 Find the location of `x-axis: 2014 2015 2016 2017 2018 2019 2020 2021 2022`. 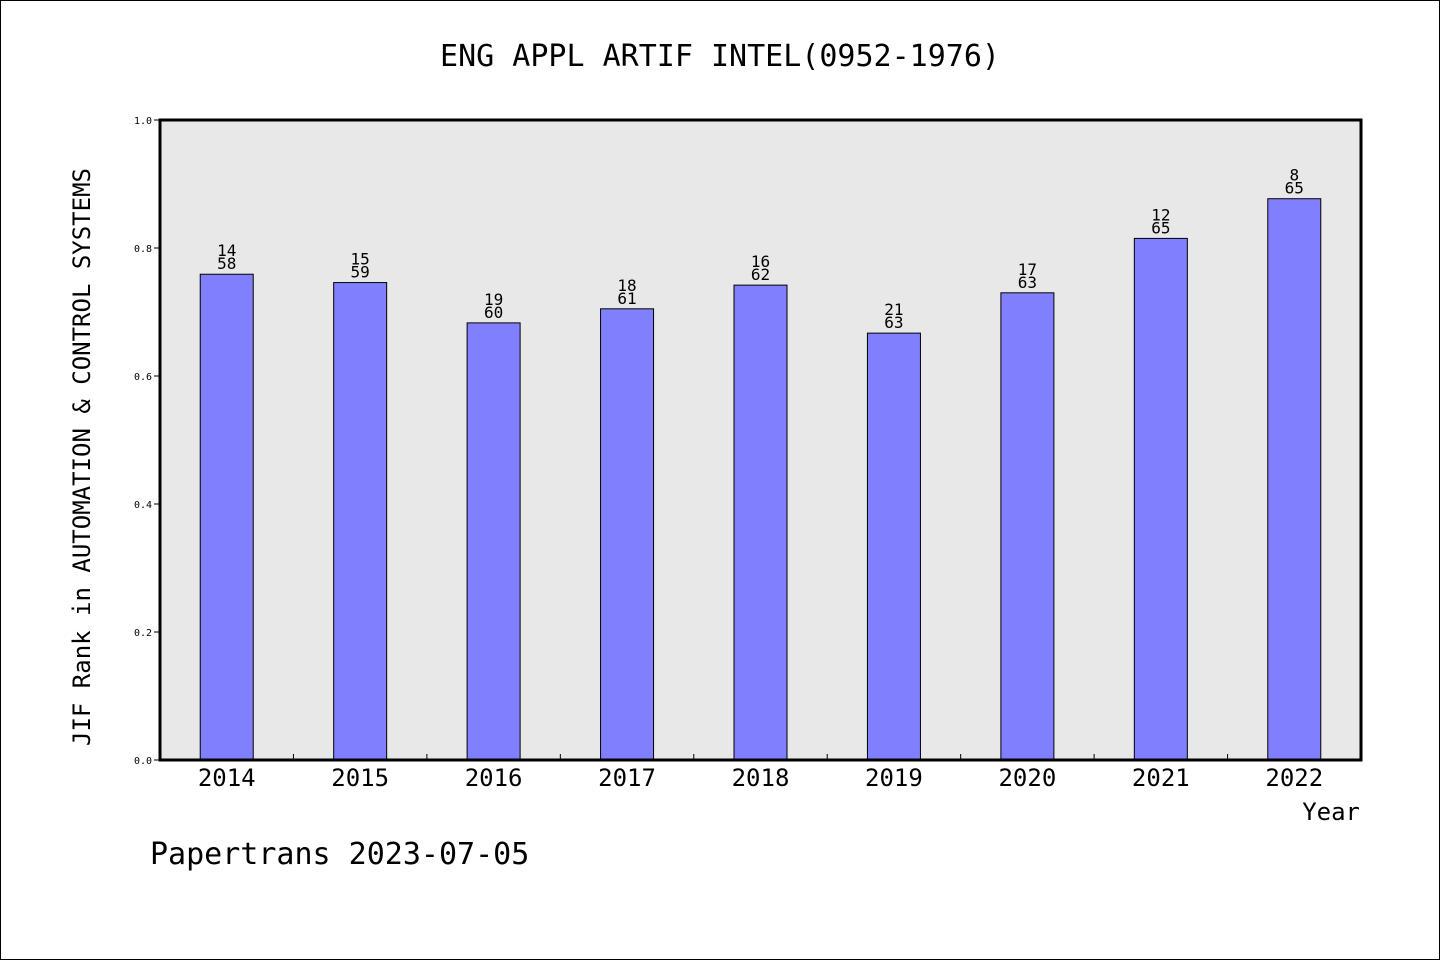

x-axis: 2014 2015 2016 2017 2018 2019 2020 2021 2022 is located at coordinates (760, 773).